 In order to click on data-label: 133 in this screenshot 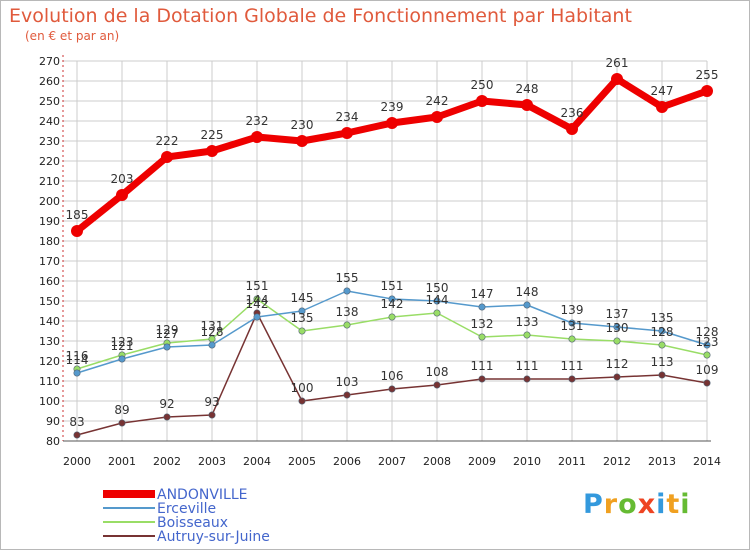, I will do `click(527, 322)`.